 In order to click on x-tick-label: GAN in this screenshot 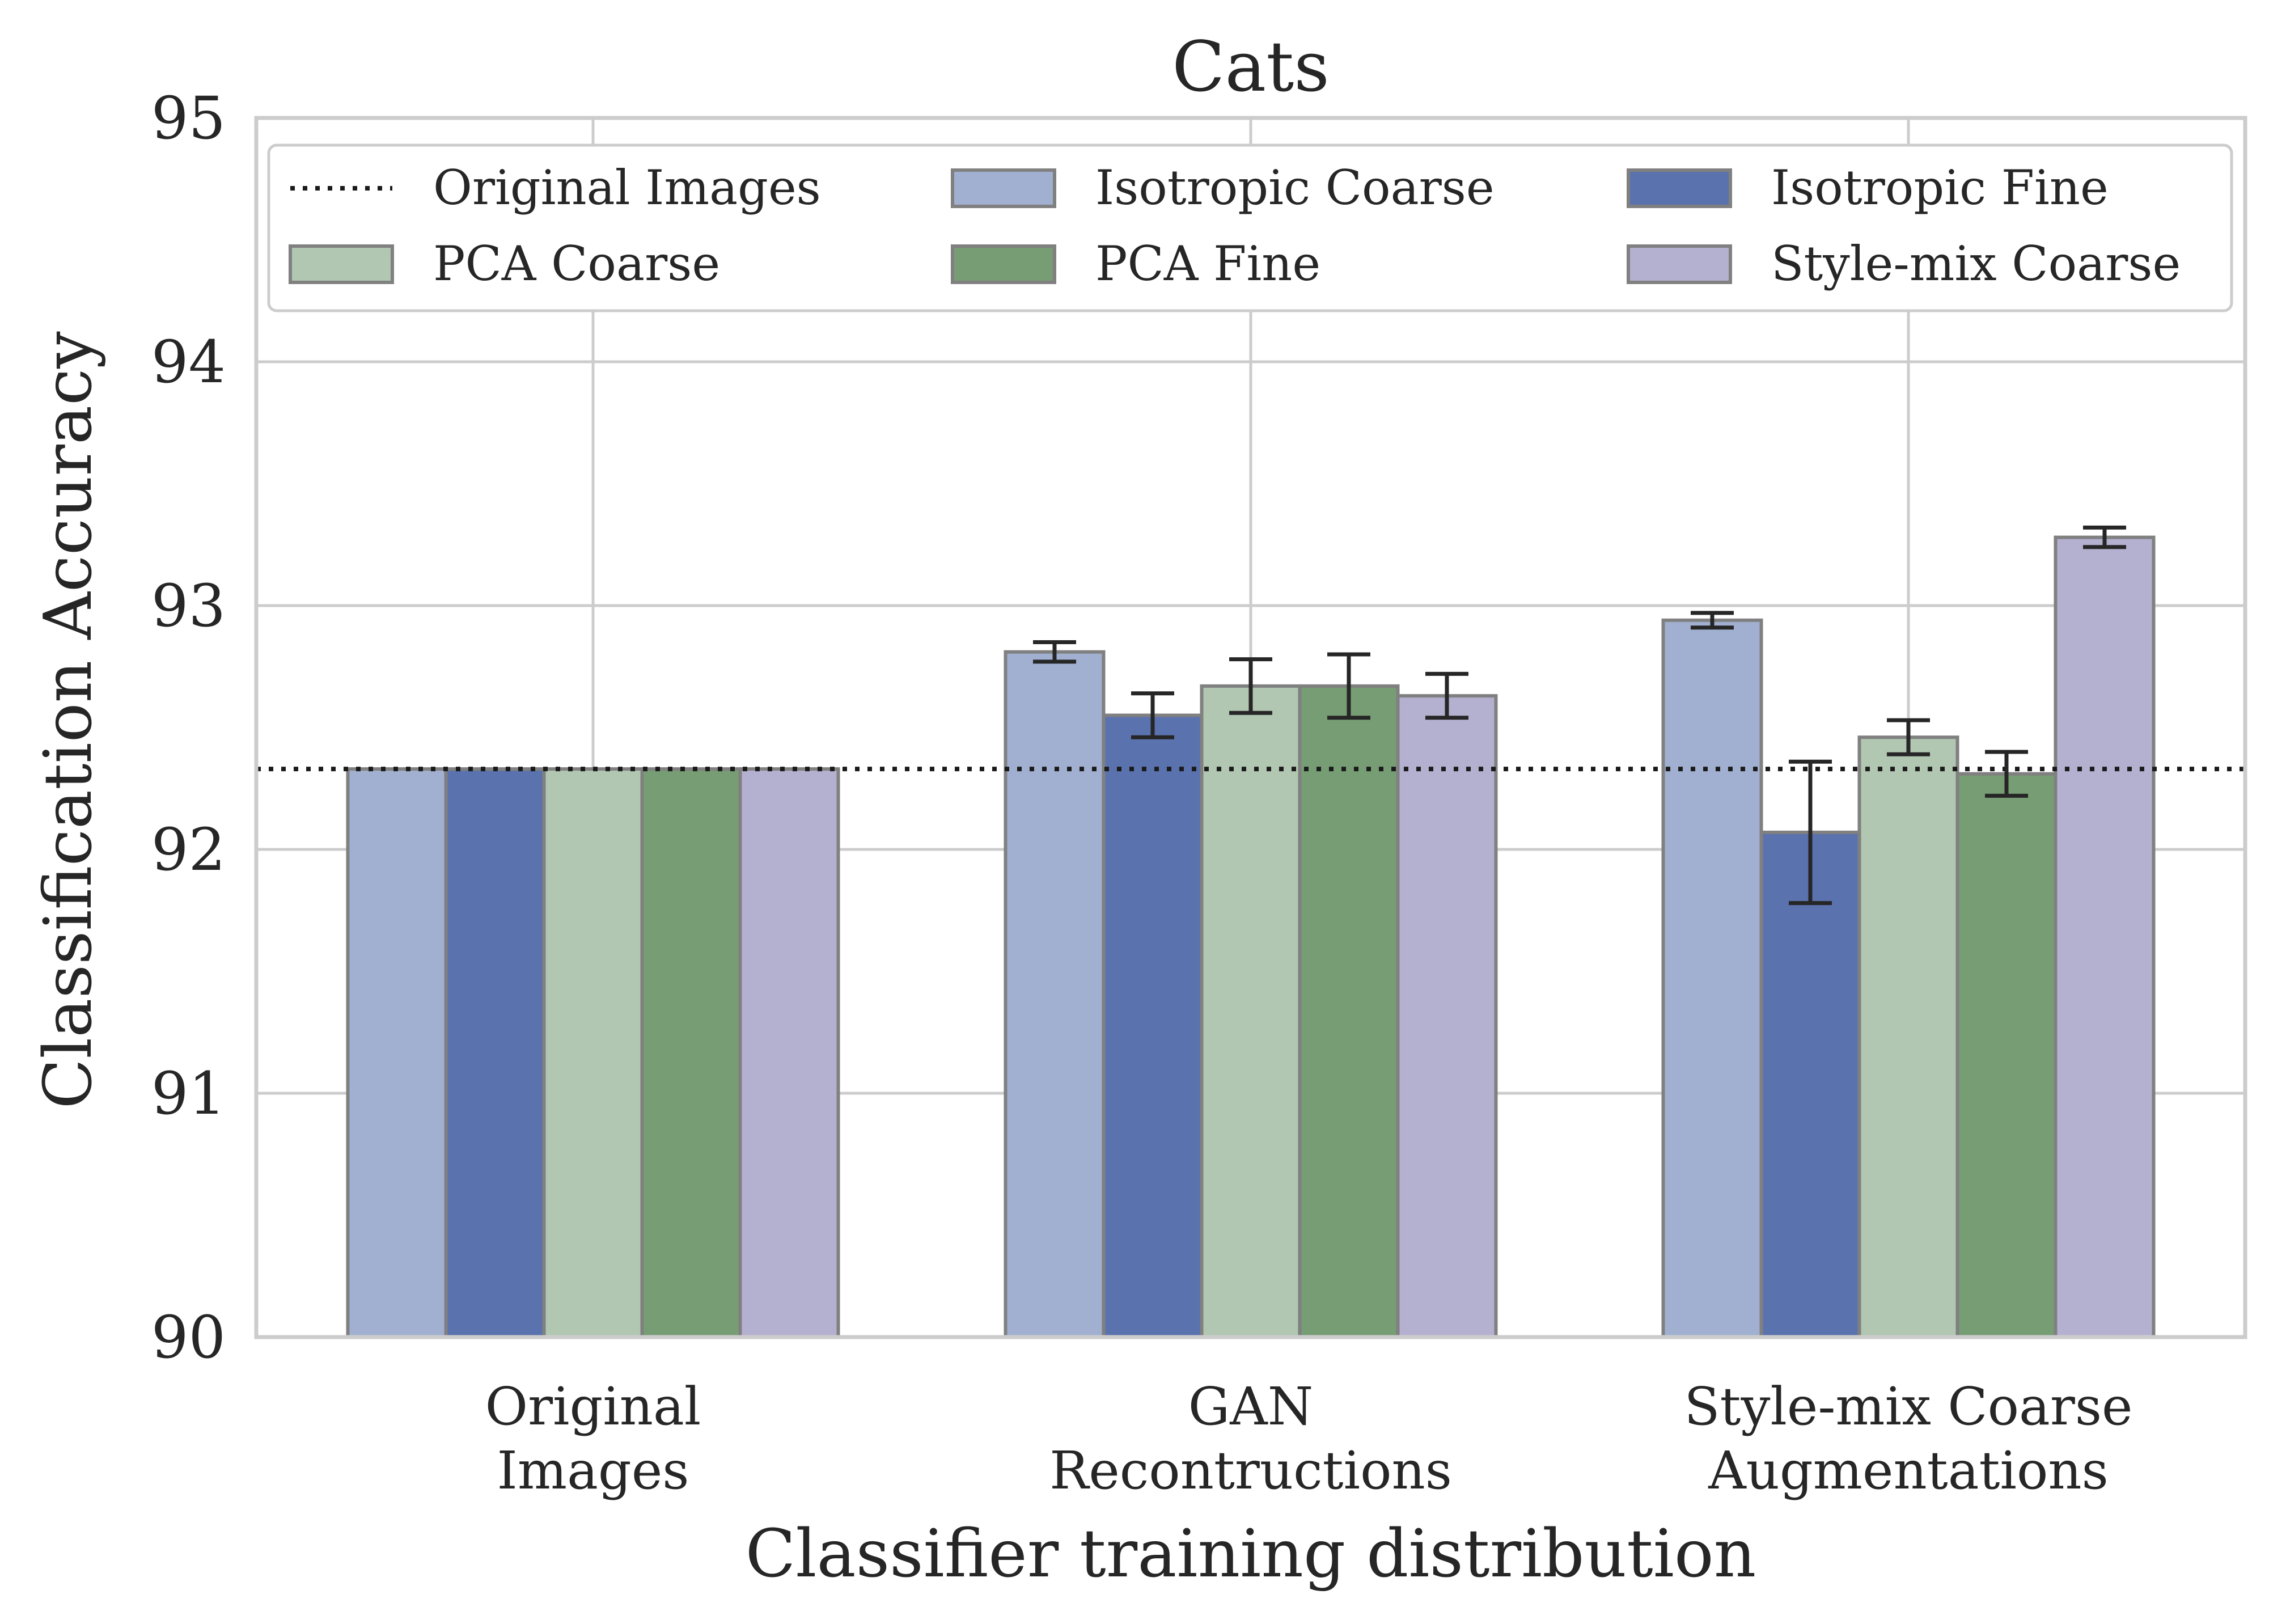, I will do `click(1250, 1407)`.